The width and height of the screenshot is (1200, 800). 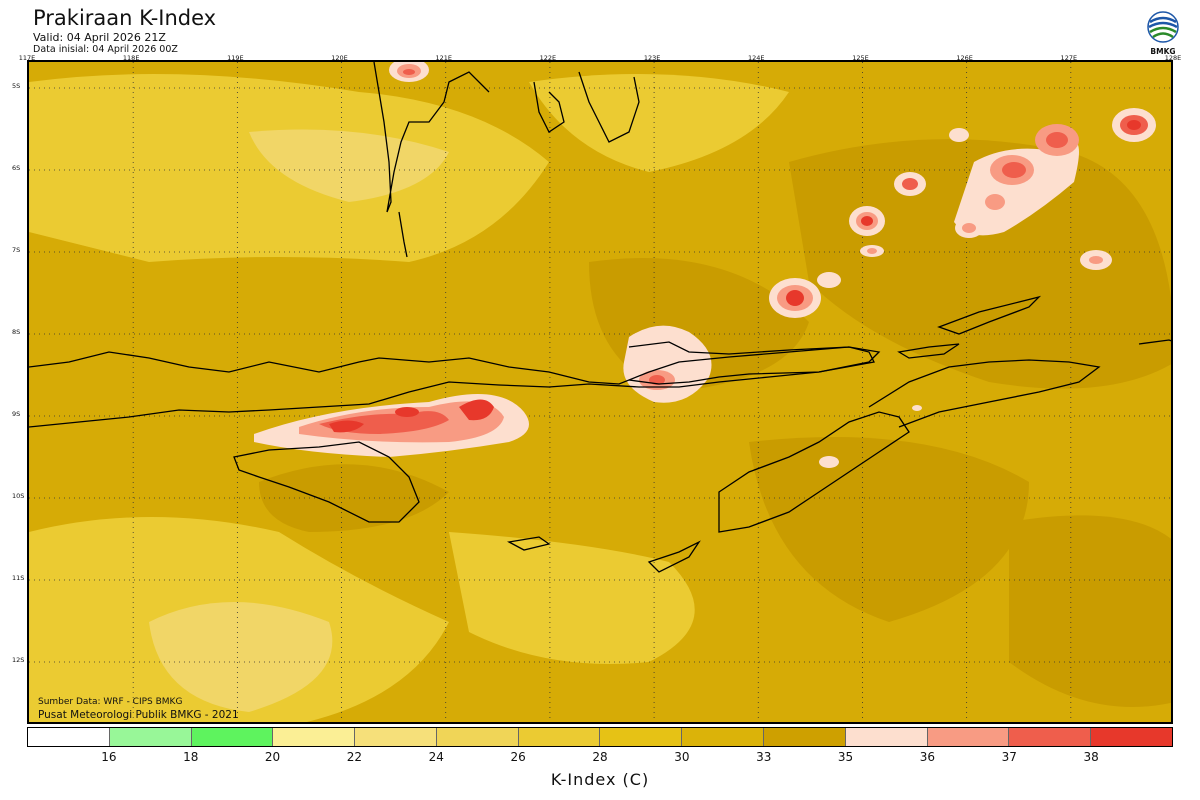 What do you see at coordinates (16, 168) in the screenshot?
I see `lat-label: 6S` at bounding box center [16, 168].